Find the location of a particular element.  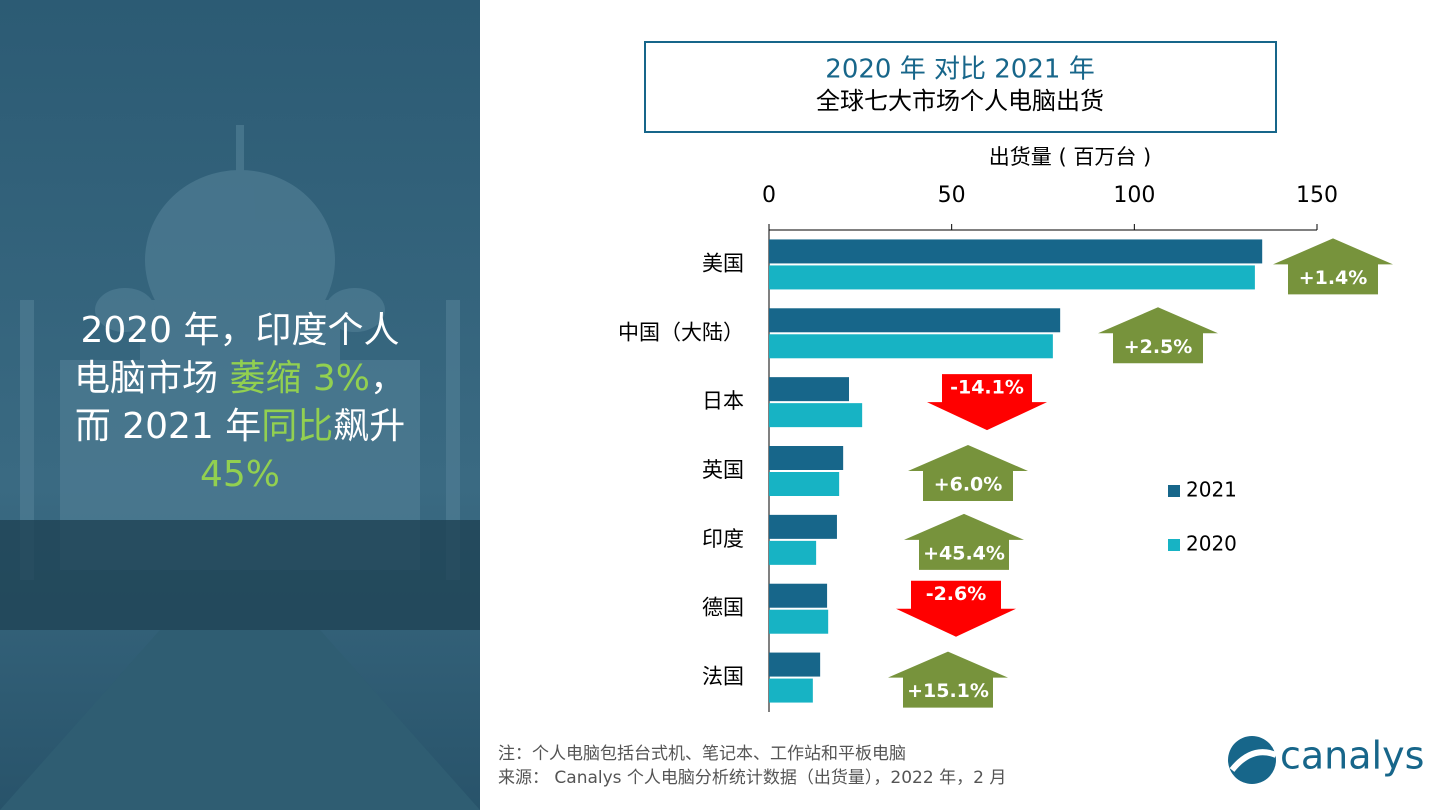

logo: canalys is located at coordinates (1326, 759).